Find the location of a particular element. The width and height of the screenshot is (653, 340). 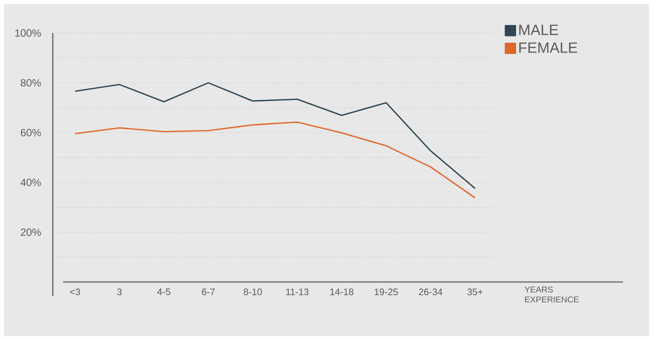

legend-label: FEMALE is located at coordinates (548, 47).